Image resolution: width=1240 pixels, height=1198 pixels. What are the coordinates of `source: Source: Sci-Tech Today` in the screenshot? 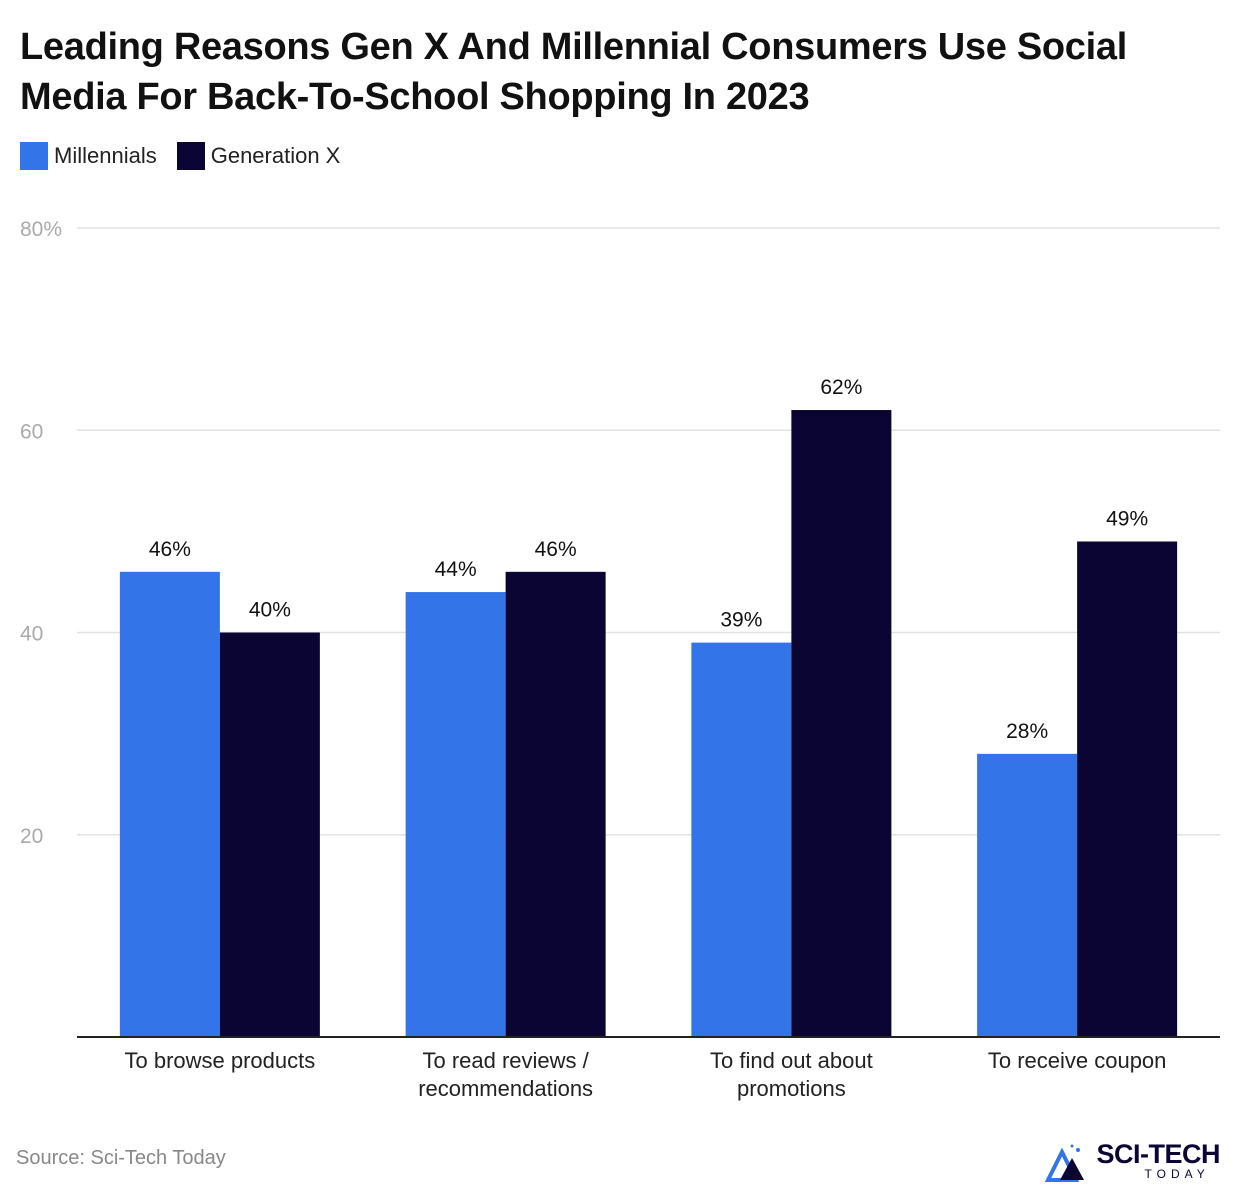 It's located at (121, 1158).